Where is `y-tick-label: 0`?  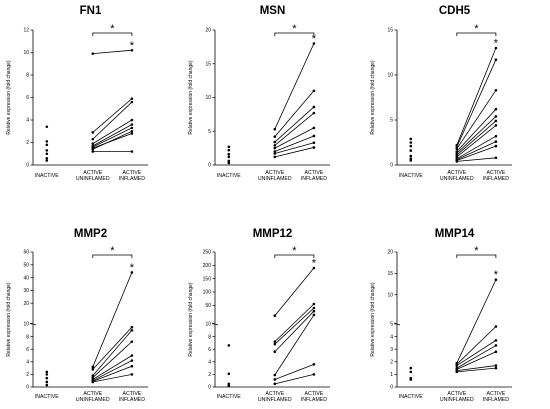
y-tick-label: 0 is located at coordinates (391, 388).